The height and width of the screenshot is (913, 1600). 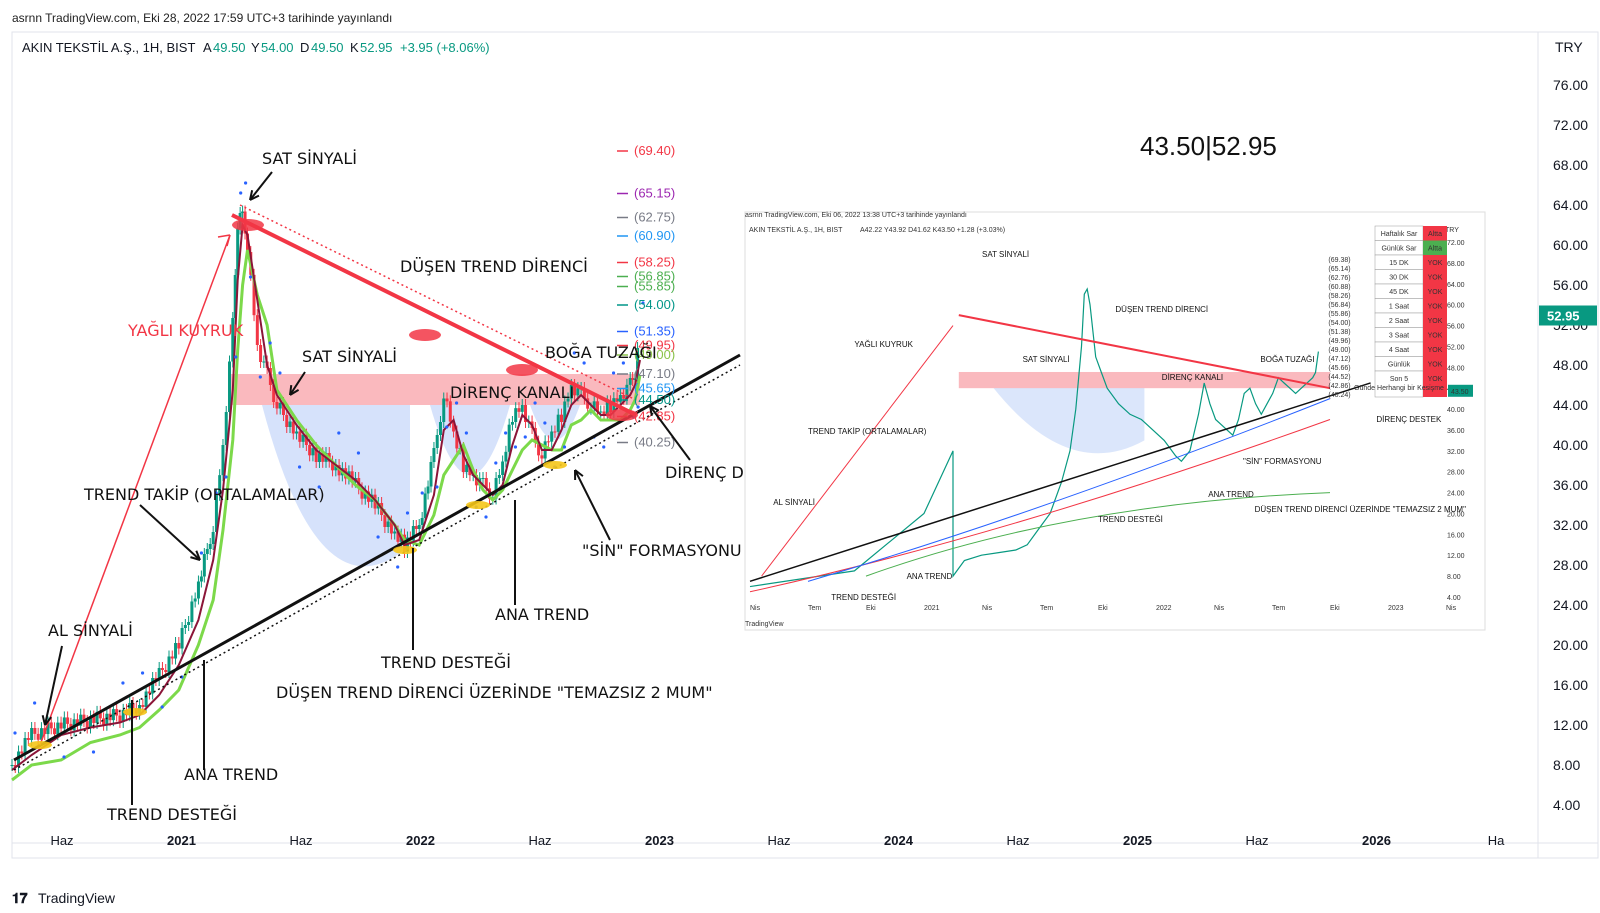 What do you see at coordinates (1339, 269) in the screenshot?
I see `inset-level-label: (65.14)` at bounding box center [1339, 269].